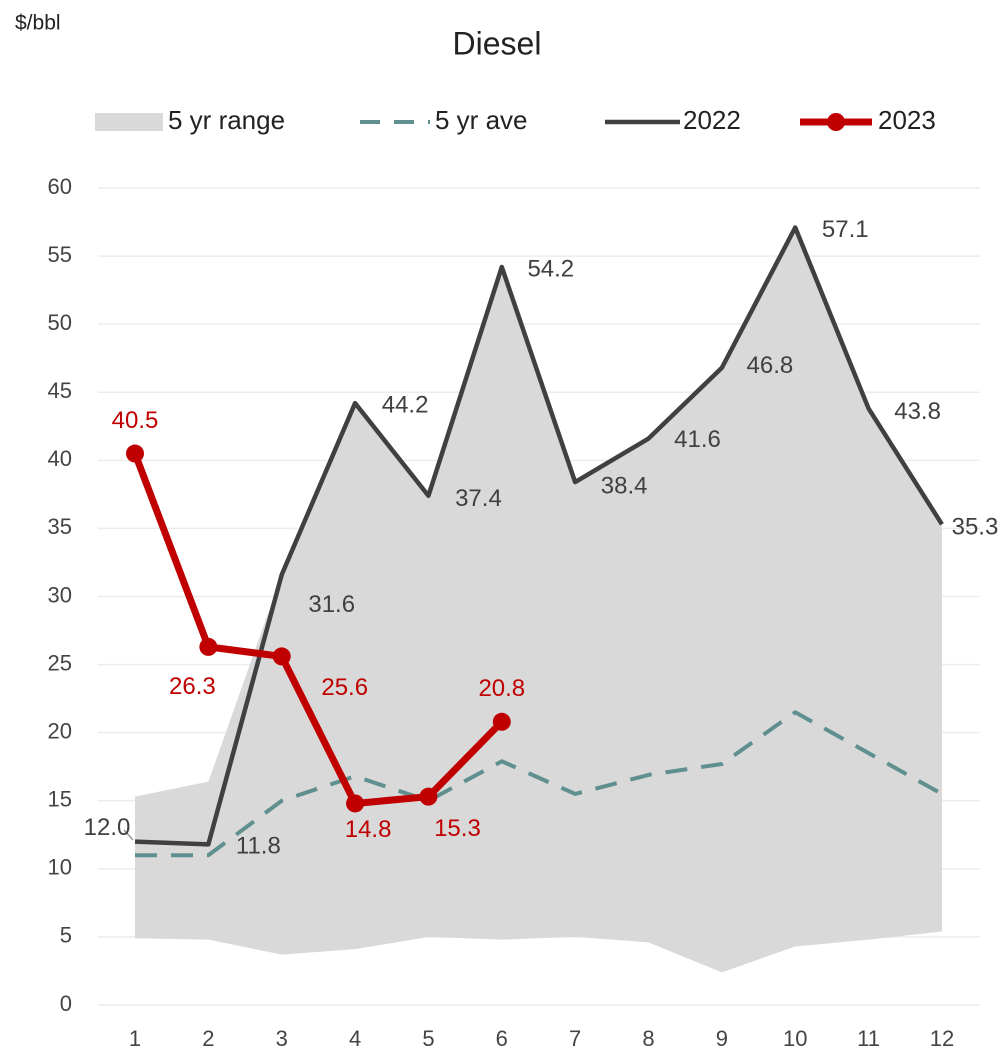  Describe the element at coordinates (60, 867) in the screenshot. I see `y-tick-label: 10` at that location.